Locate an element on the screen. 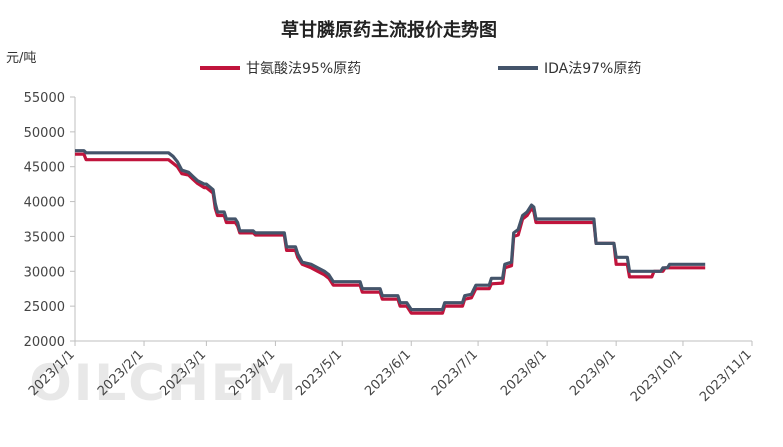  y-tick-label: 30000 is located at coordinates (44, 272).